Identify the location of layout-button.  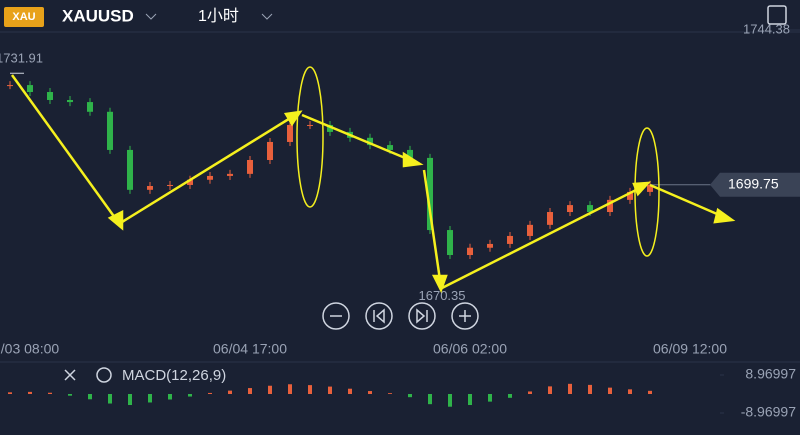
(777, 15).